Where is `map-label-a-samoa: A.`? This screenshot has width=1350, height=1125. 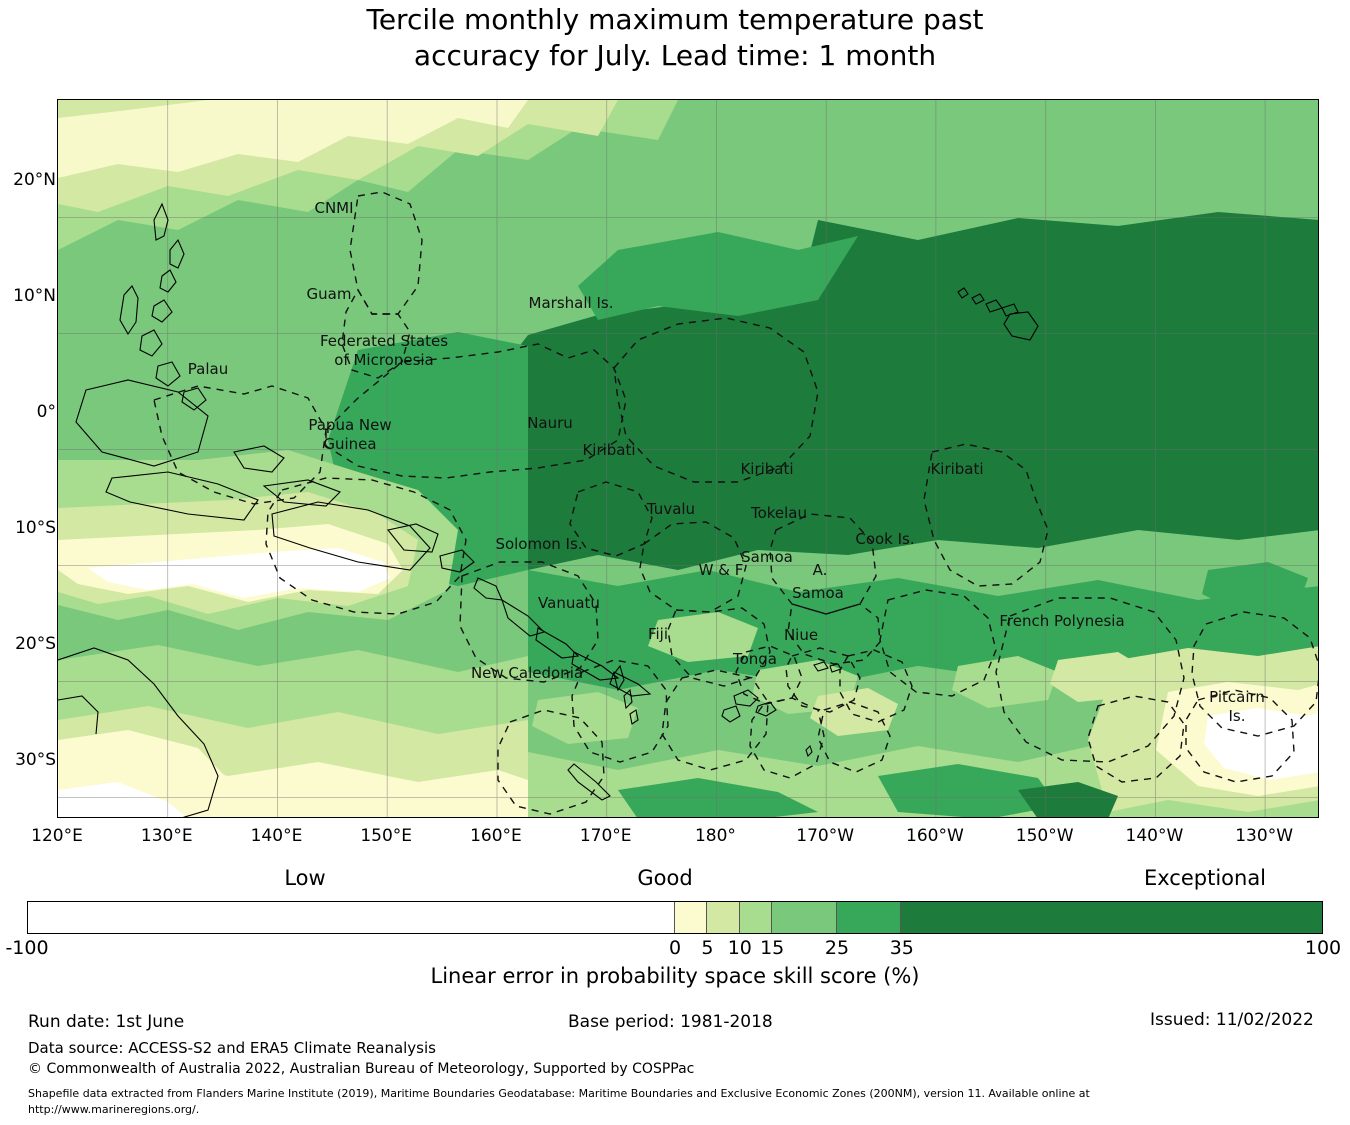
map-label-a-samoa: A. is located at coordinates (820, 570).